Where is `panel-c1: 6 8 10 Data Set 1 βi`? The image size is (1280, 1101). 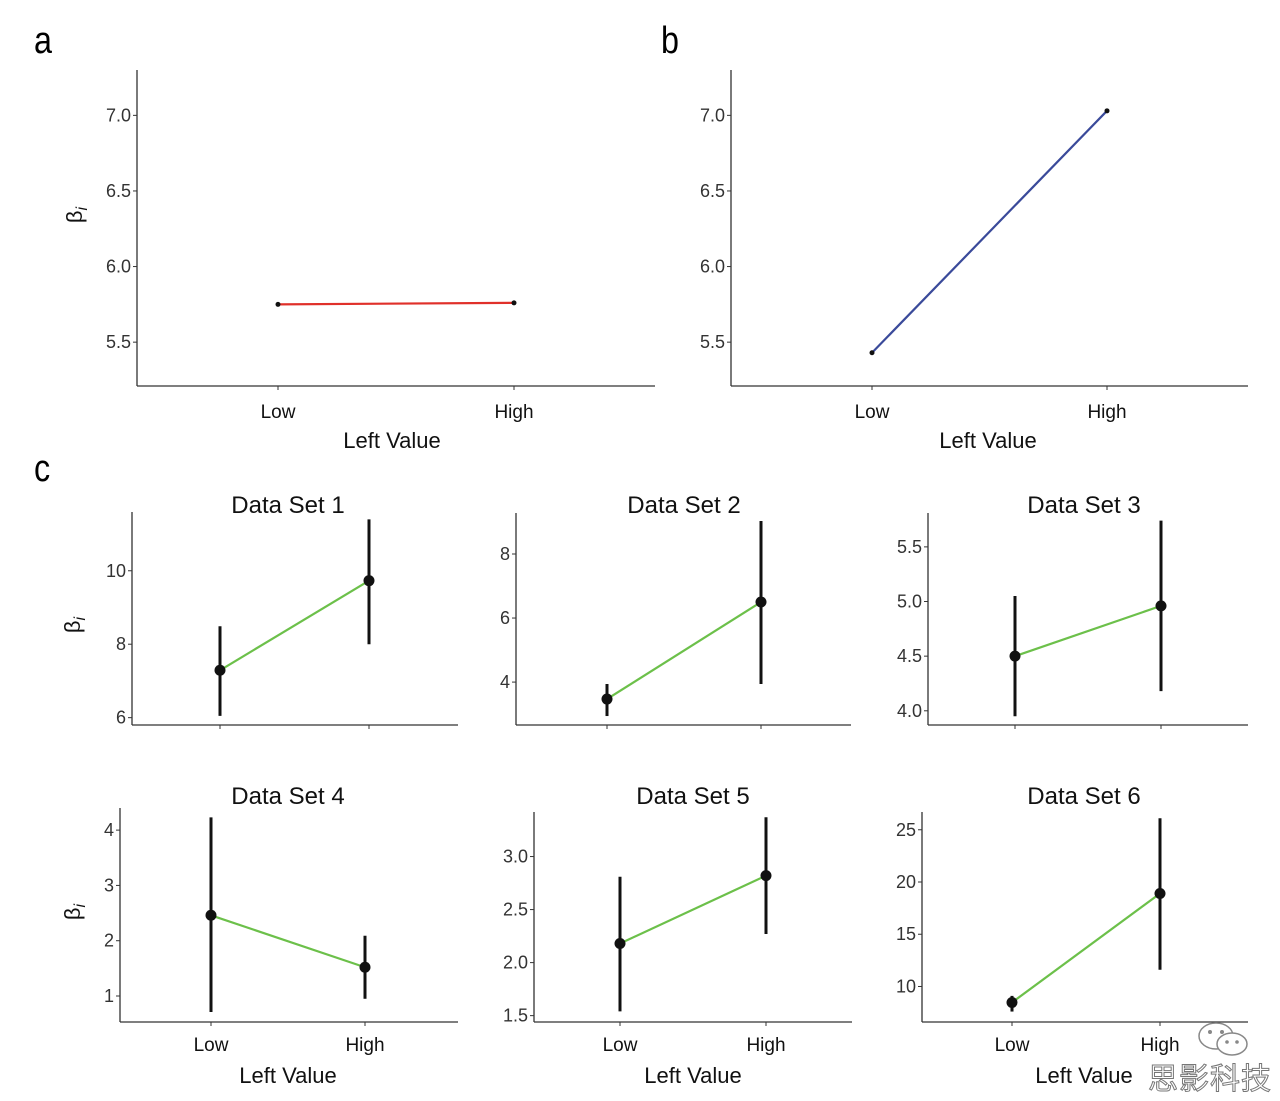 panel-c1: 6 8 10 Data Set 1 βi is located at coordinates (259, 610).